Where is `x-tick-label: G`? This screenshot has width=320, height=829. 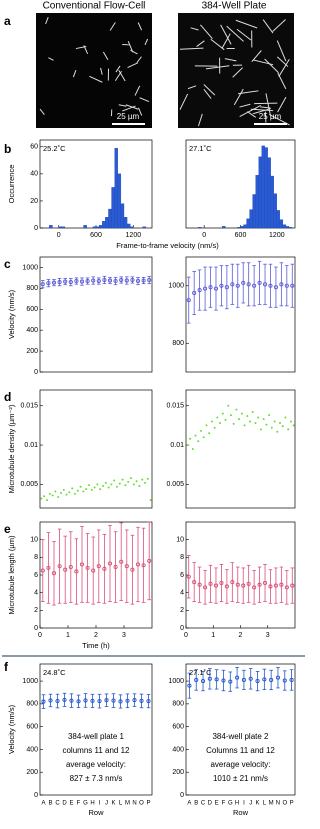
x-tick-label: G is located at coordinates (85, 804).